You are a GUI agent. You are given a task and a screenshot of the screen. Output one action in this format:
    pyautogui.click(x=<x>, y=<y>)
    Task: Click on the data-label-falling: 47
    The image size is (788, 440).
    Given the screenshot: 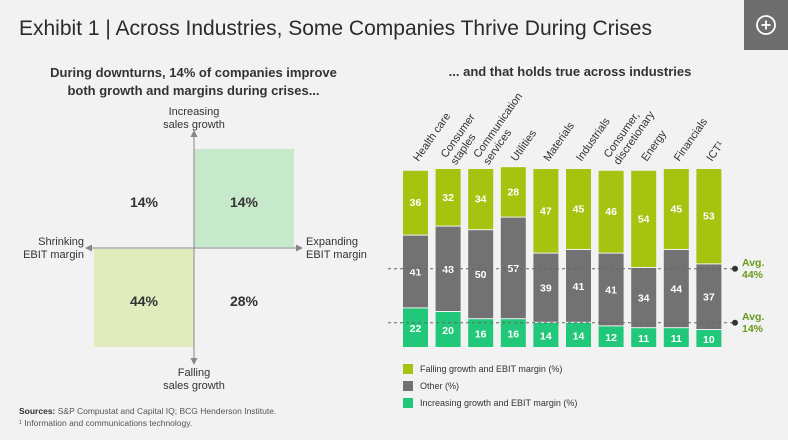 What is the action you would take?
    pyautogui.click(x=546, y=211)
    